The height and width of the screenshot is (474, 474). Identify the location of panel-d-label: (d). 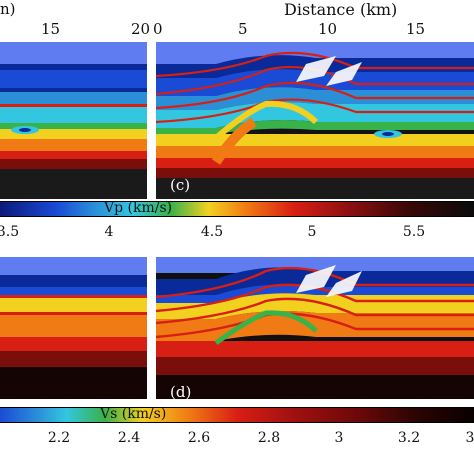
(181, 391).